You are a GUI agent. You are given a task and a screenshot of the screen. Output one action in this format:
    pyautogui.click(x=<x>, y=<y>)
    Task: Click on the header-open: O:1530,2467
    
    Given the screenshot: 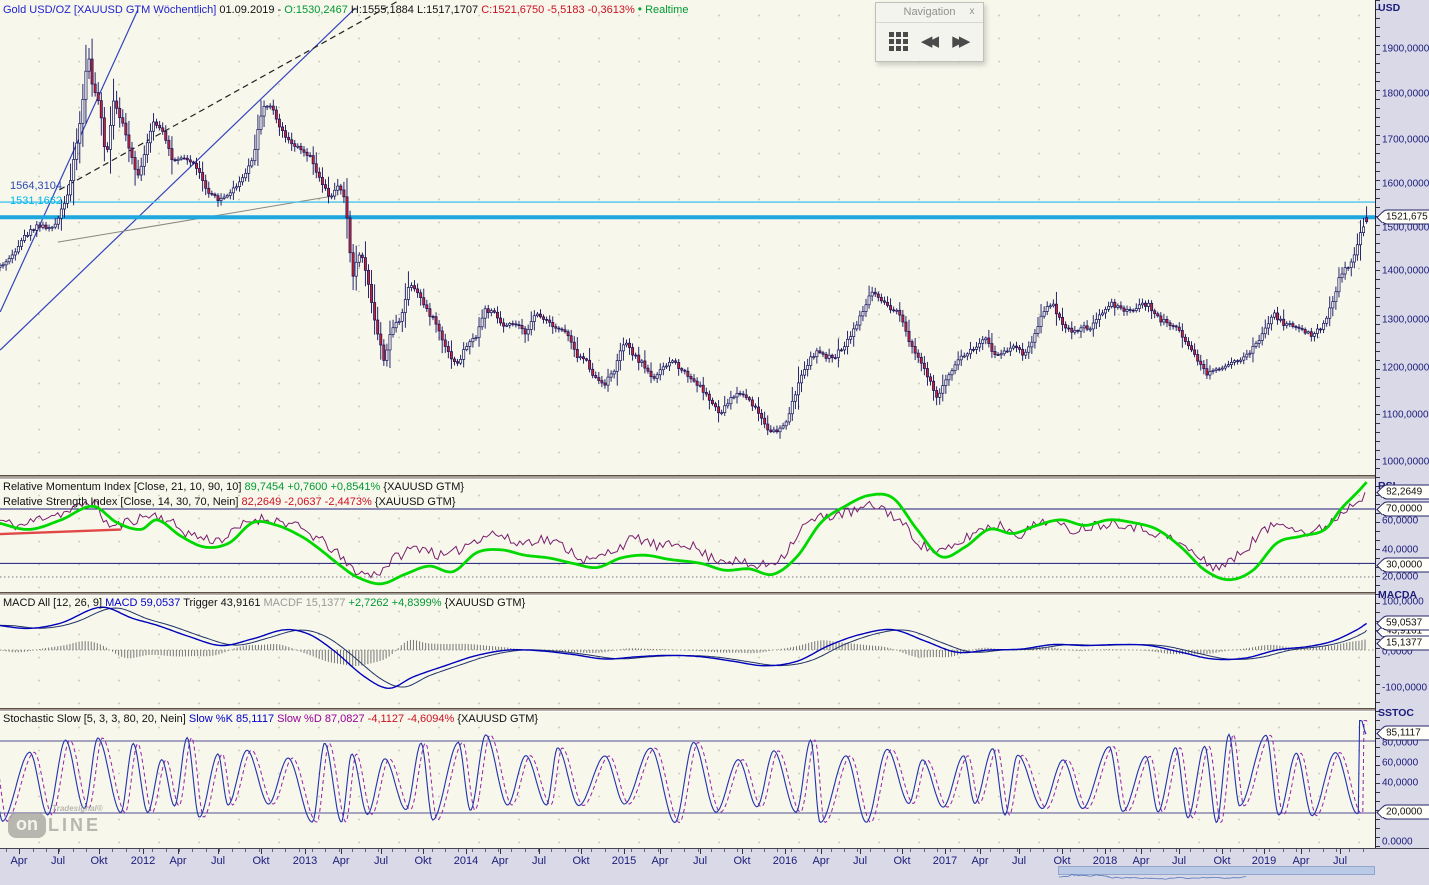 What is the action you would take?
    pyautogui.click(x=316, y=10)
    